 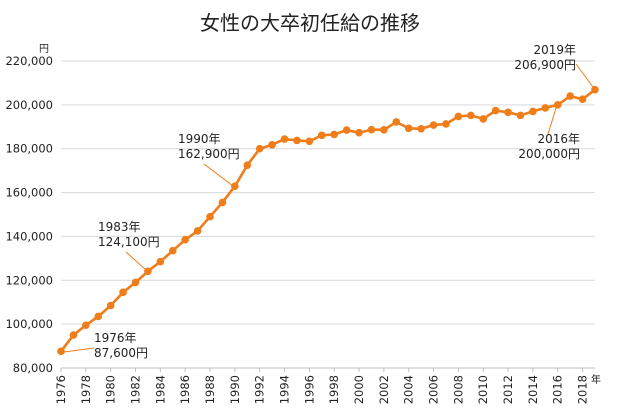 I want to click on x-tick-label: 2004, so click(x=409, y=389).